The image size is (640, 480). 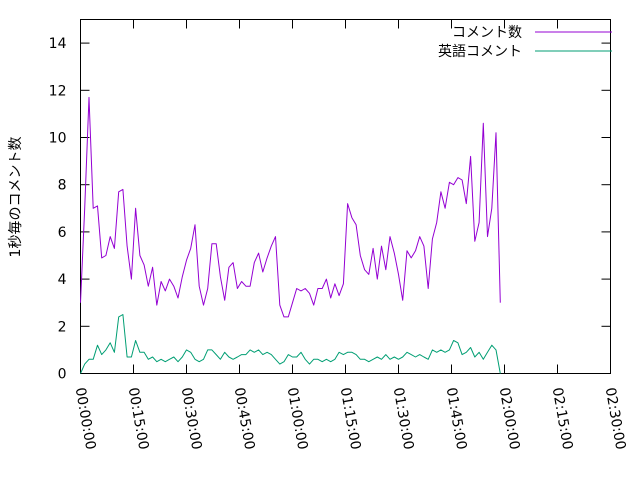 What do you see at coordinates (62, 327) in the screenshot?
I see `y-tick-label: 2` at bounding box center [62, 327].